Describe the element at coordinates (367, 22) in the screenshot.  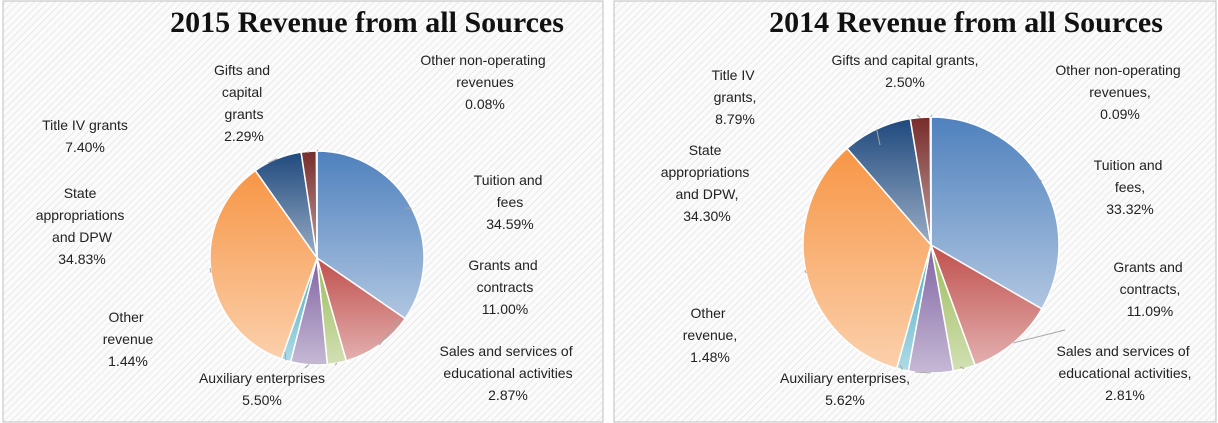
I see `chart-title: 2015 Revenue from all Sources` at that location.